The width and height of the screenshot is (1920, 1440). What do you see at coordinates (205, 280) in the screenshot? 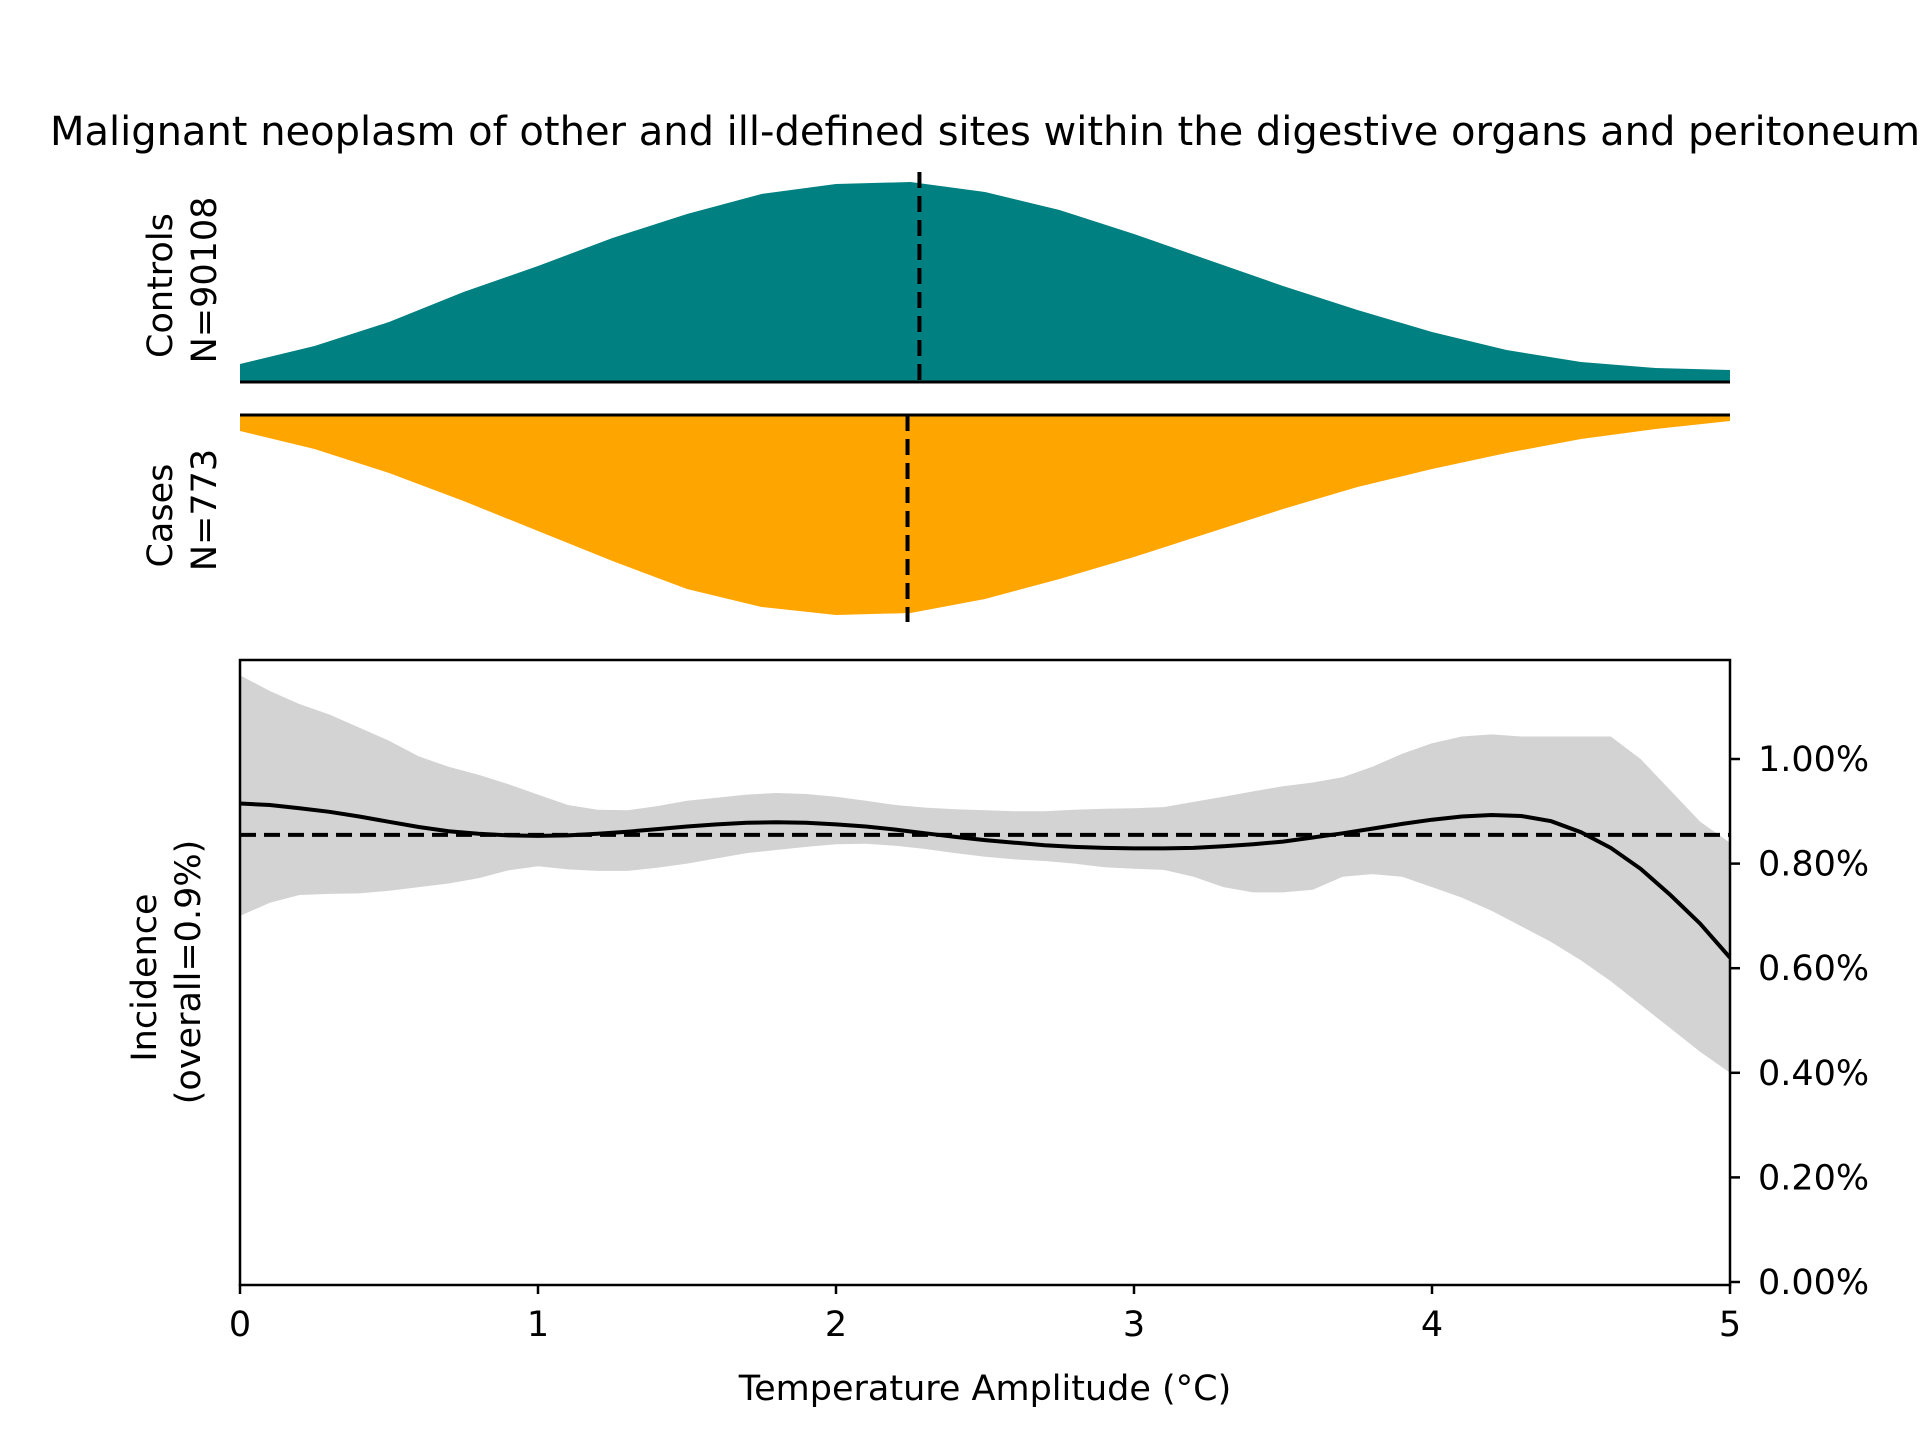
I see `controls-label-count: N=90108` at bounding box center [205, 280].